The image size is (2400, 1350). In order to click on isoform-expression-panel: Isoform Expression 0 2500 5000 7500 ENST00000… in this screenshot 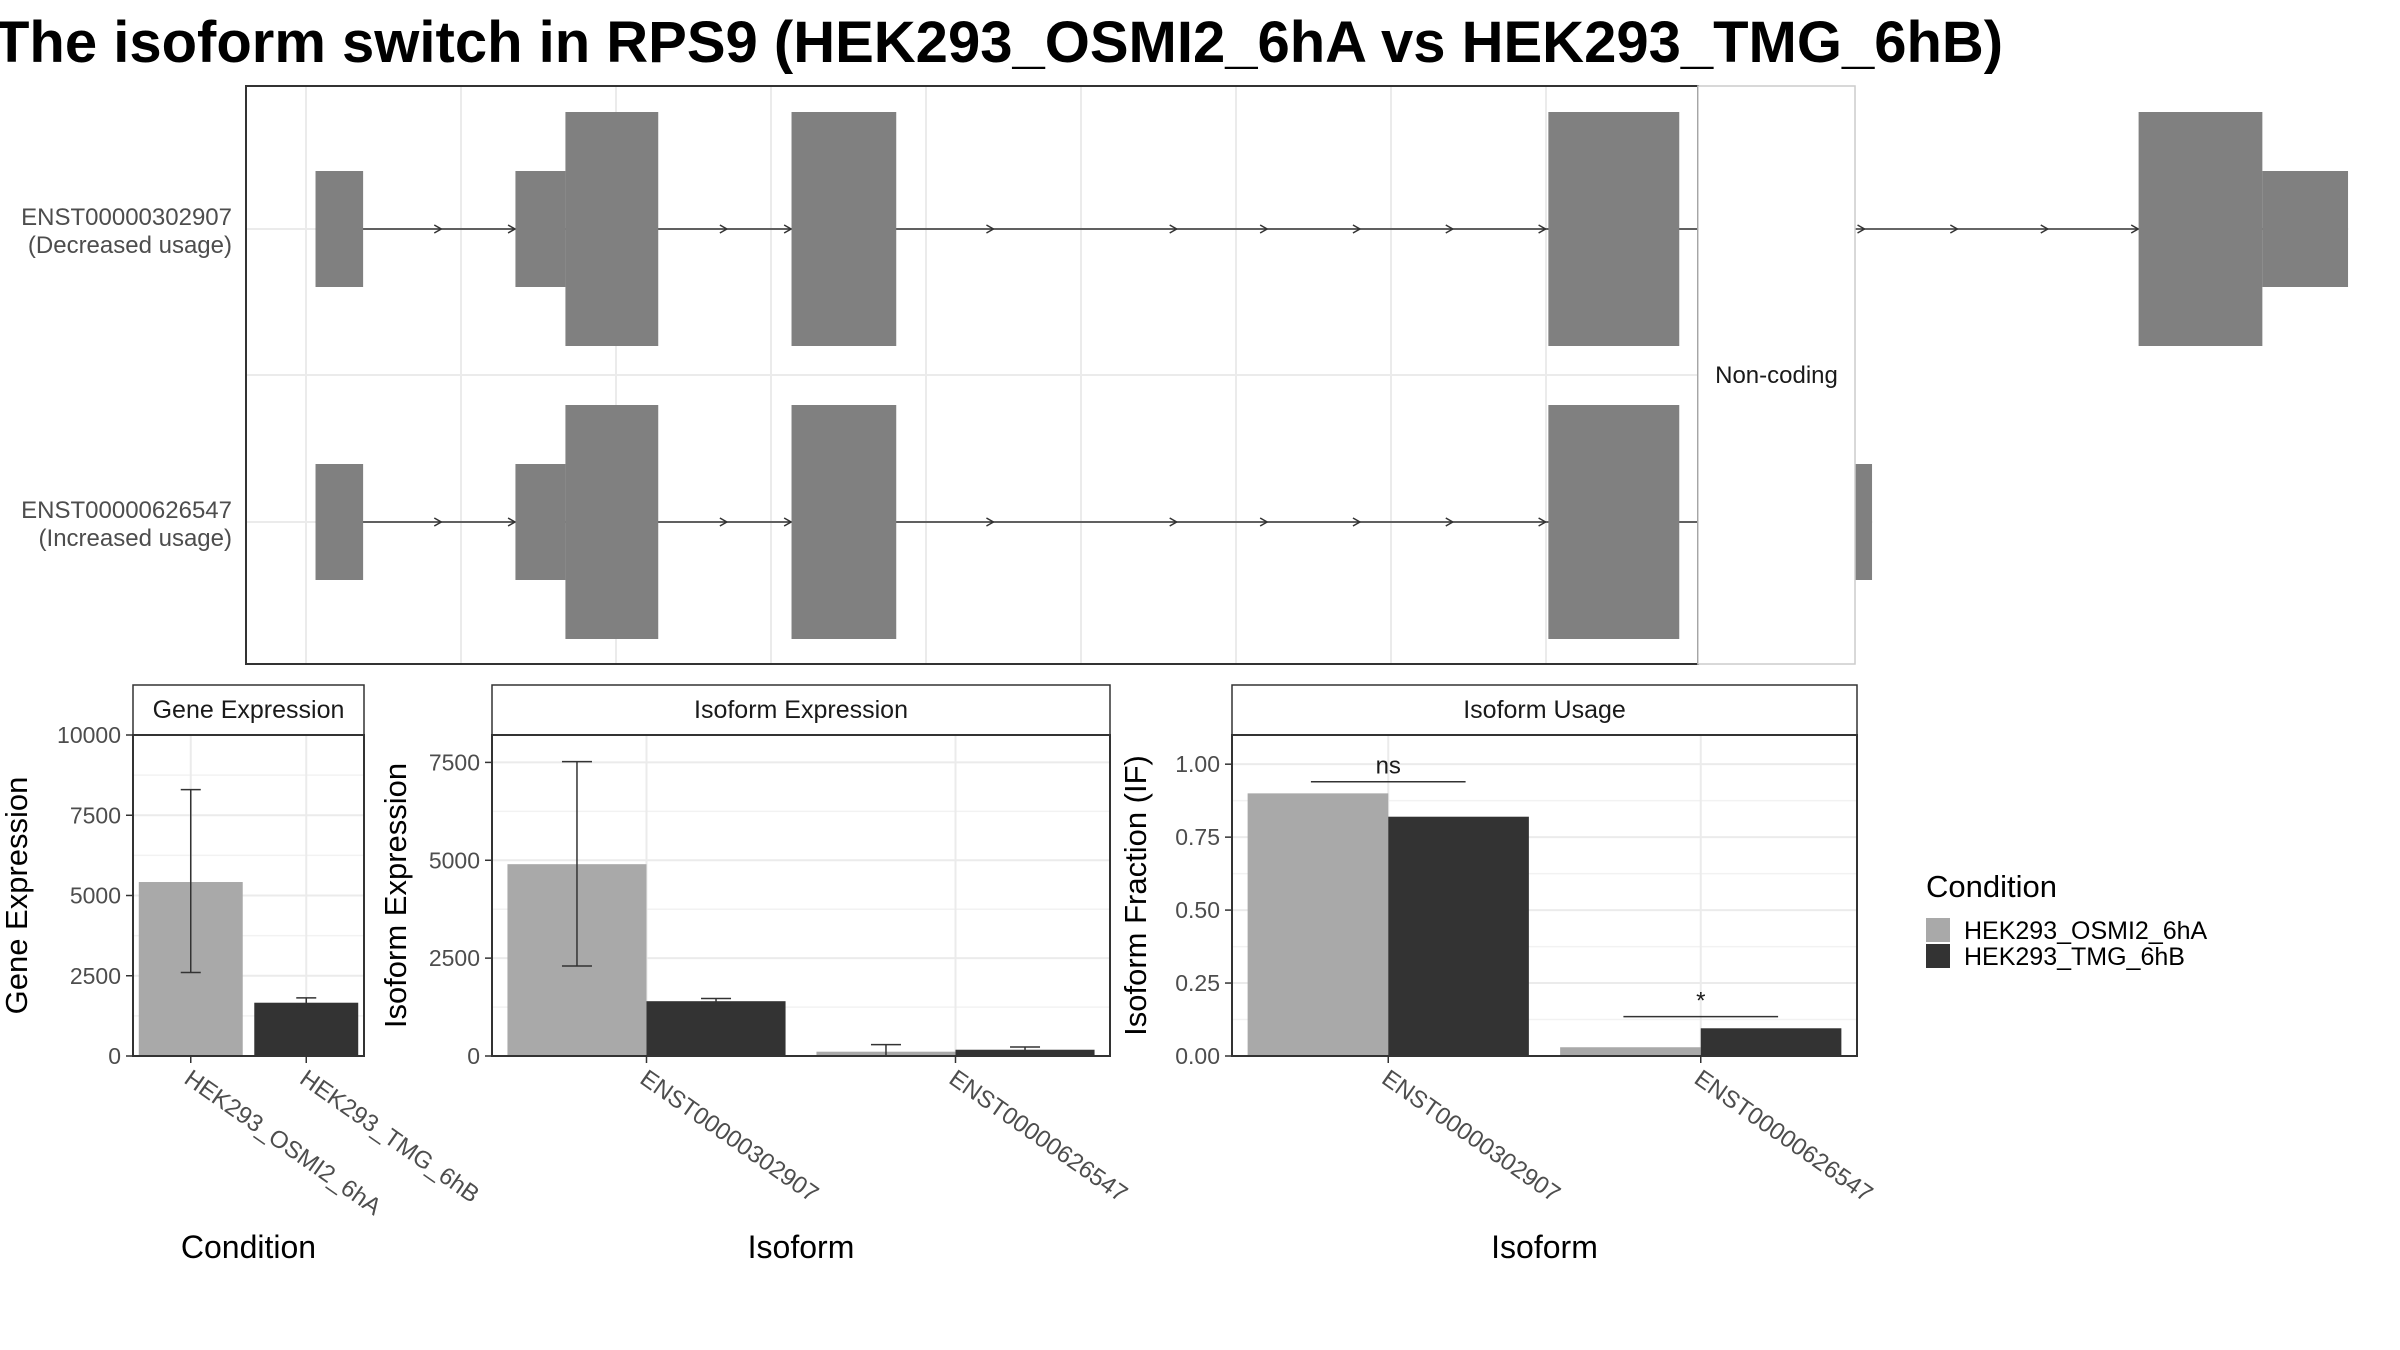, I will do `click(755, 974)`.